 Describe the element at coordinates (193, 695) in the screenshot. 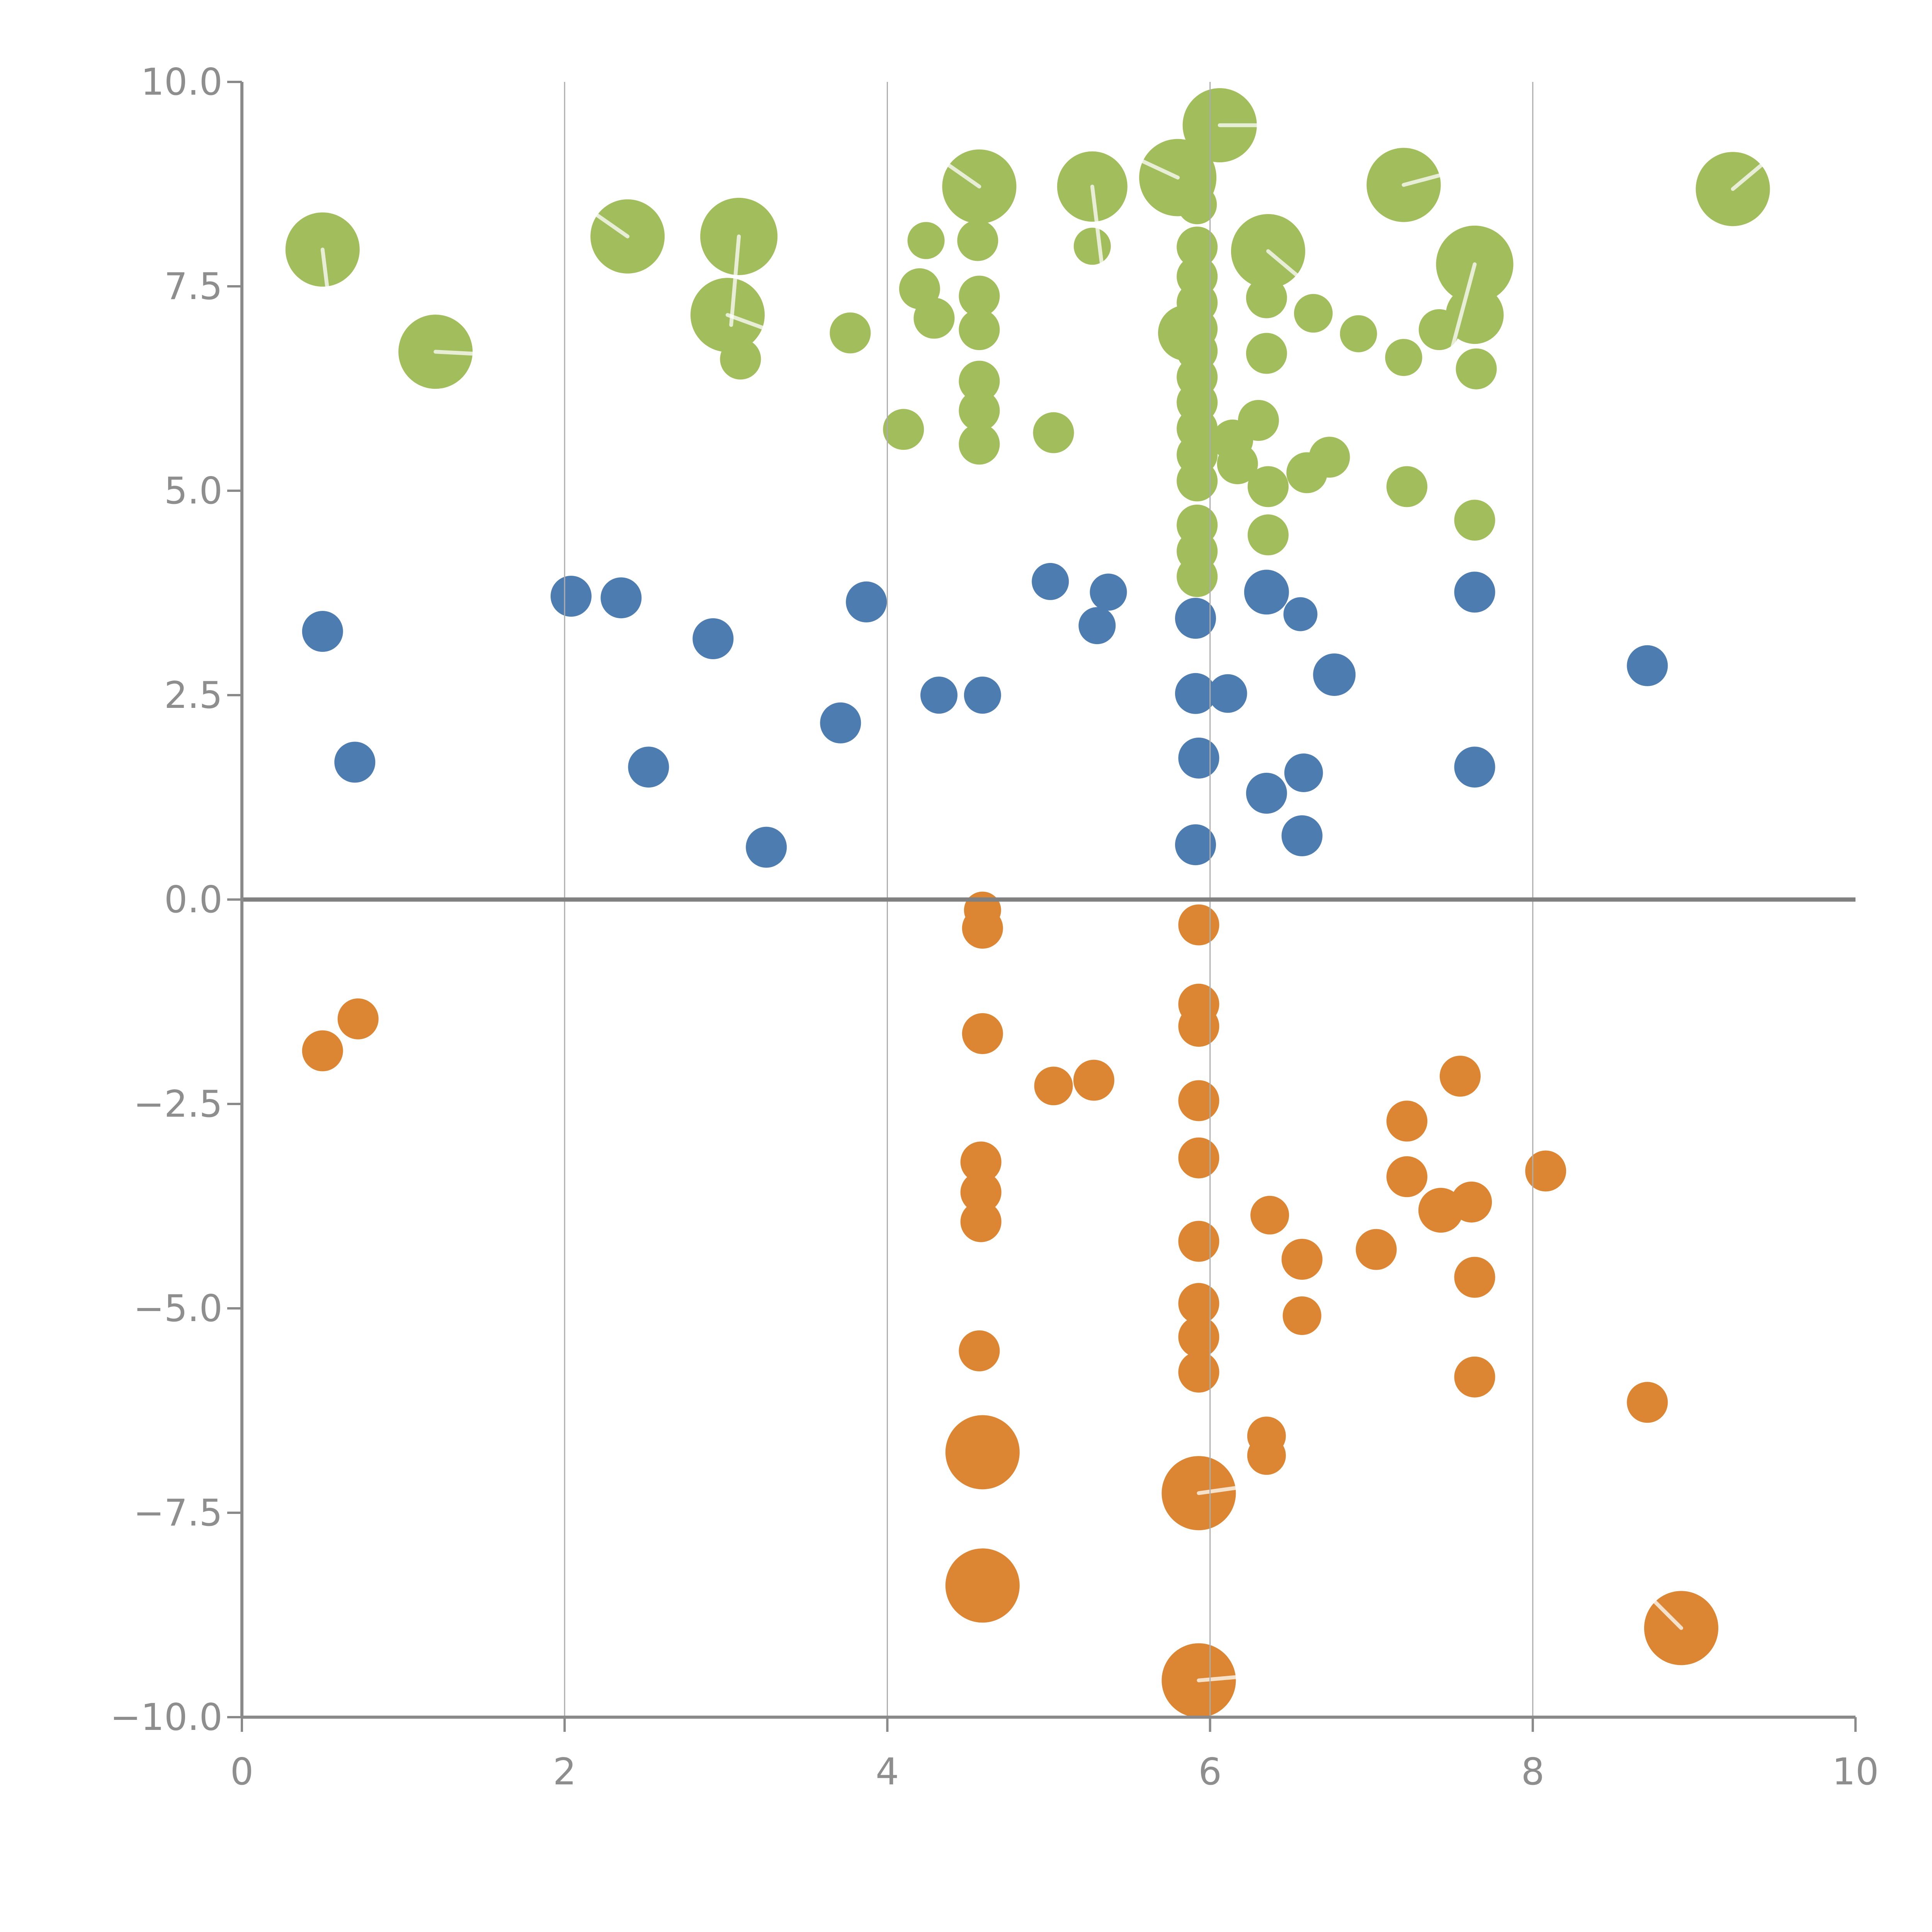

I see `y-tick-label: 2.5` at that location.